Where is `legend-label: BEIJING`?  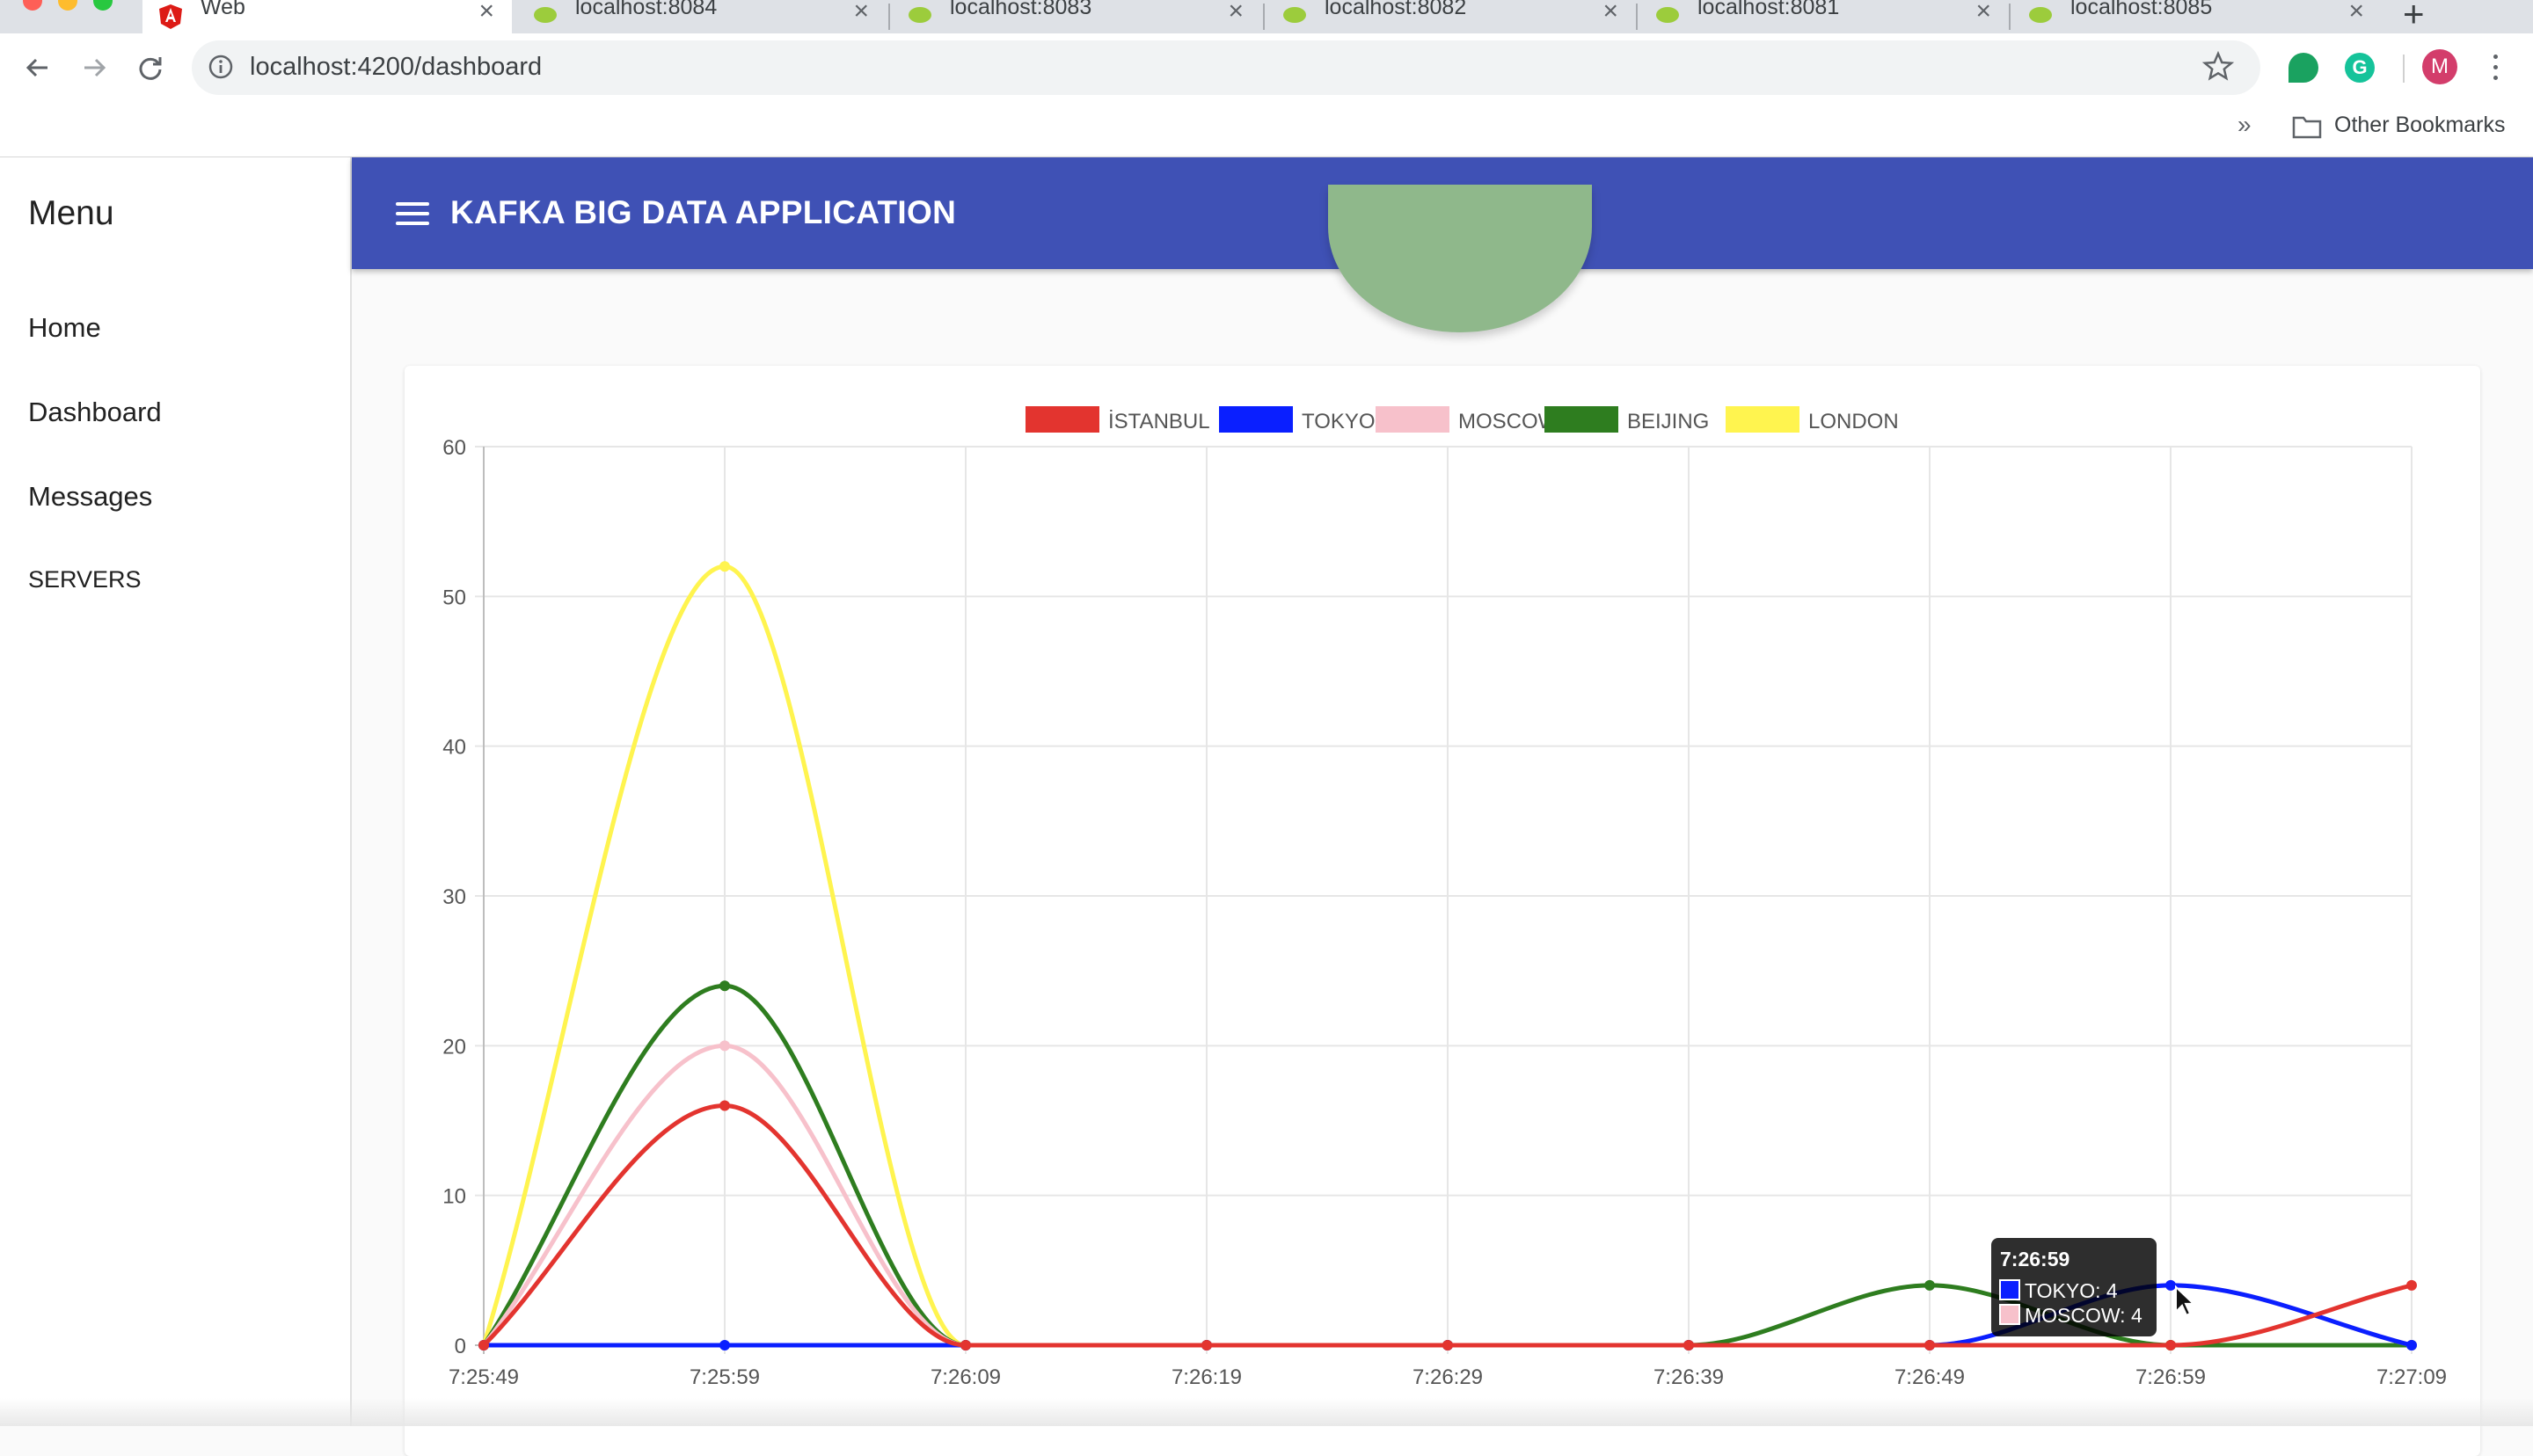 legend-label: BEIJING is located at coordinates (1668, 421).